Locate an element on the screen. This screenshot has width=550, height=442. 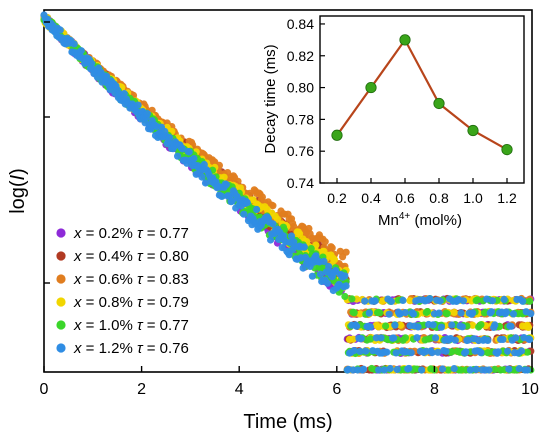
legend-label-2: x = 0.6% τ = 0.83 is located at coordinates (131, 279).